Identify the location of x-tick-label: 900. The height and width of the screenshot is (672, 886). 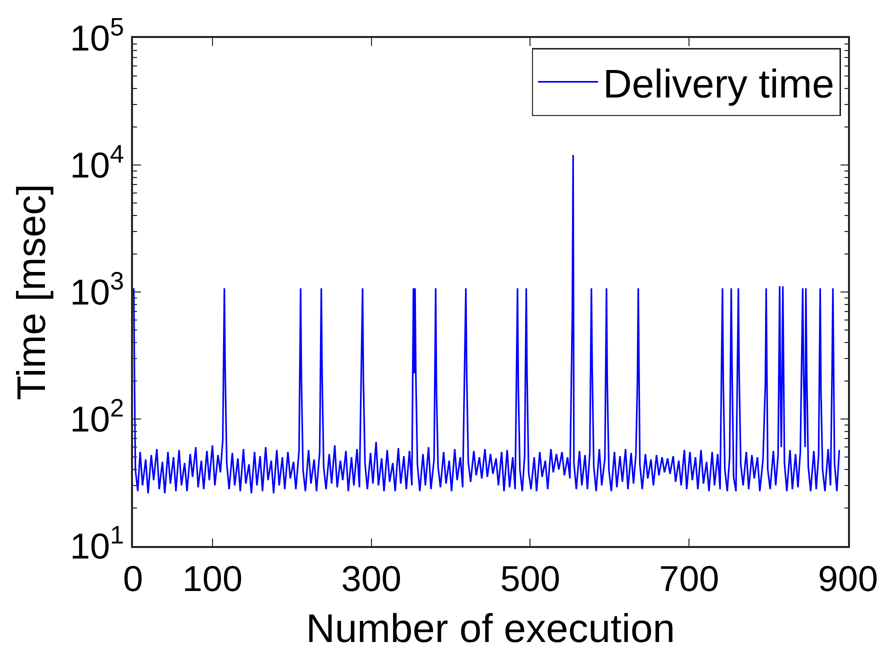
(848, 578).